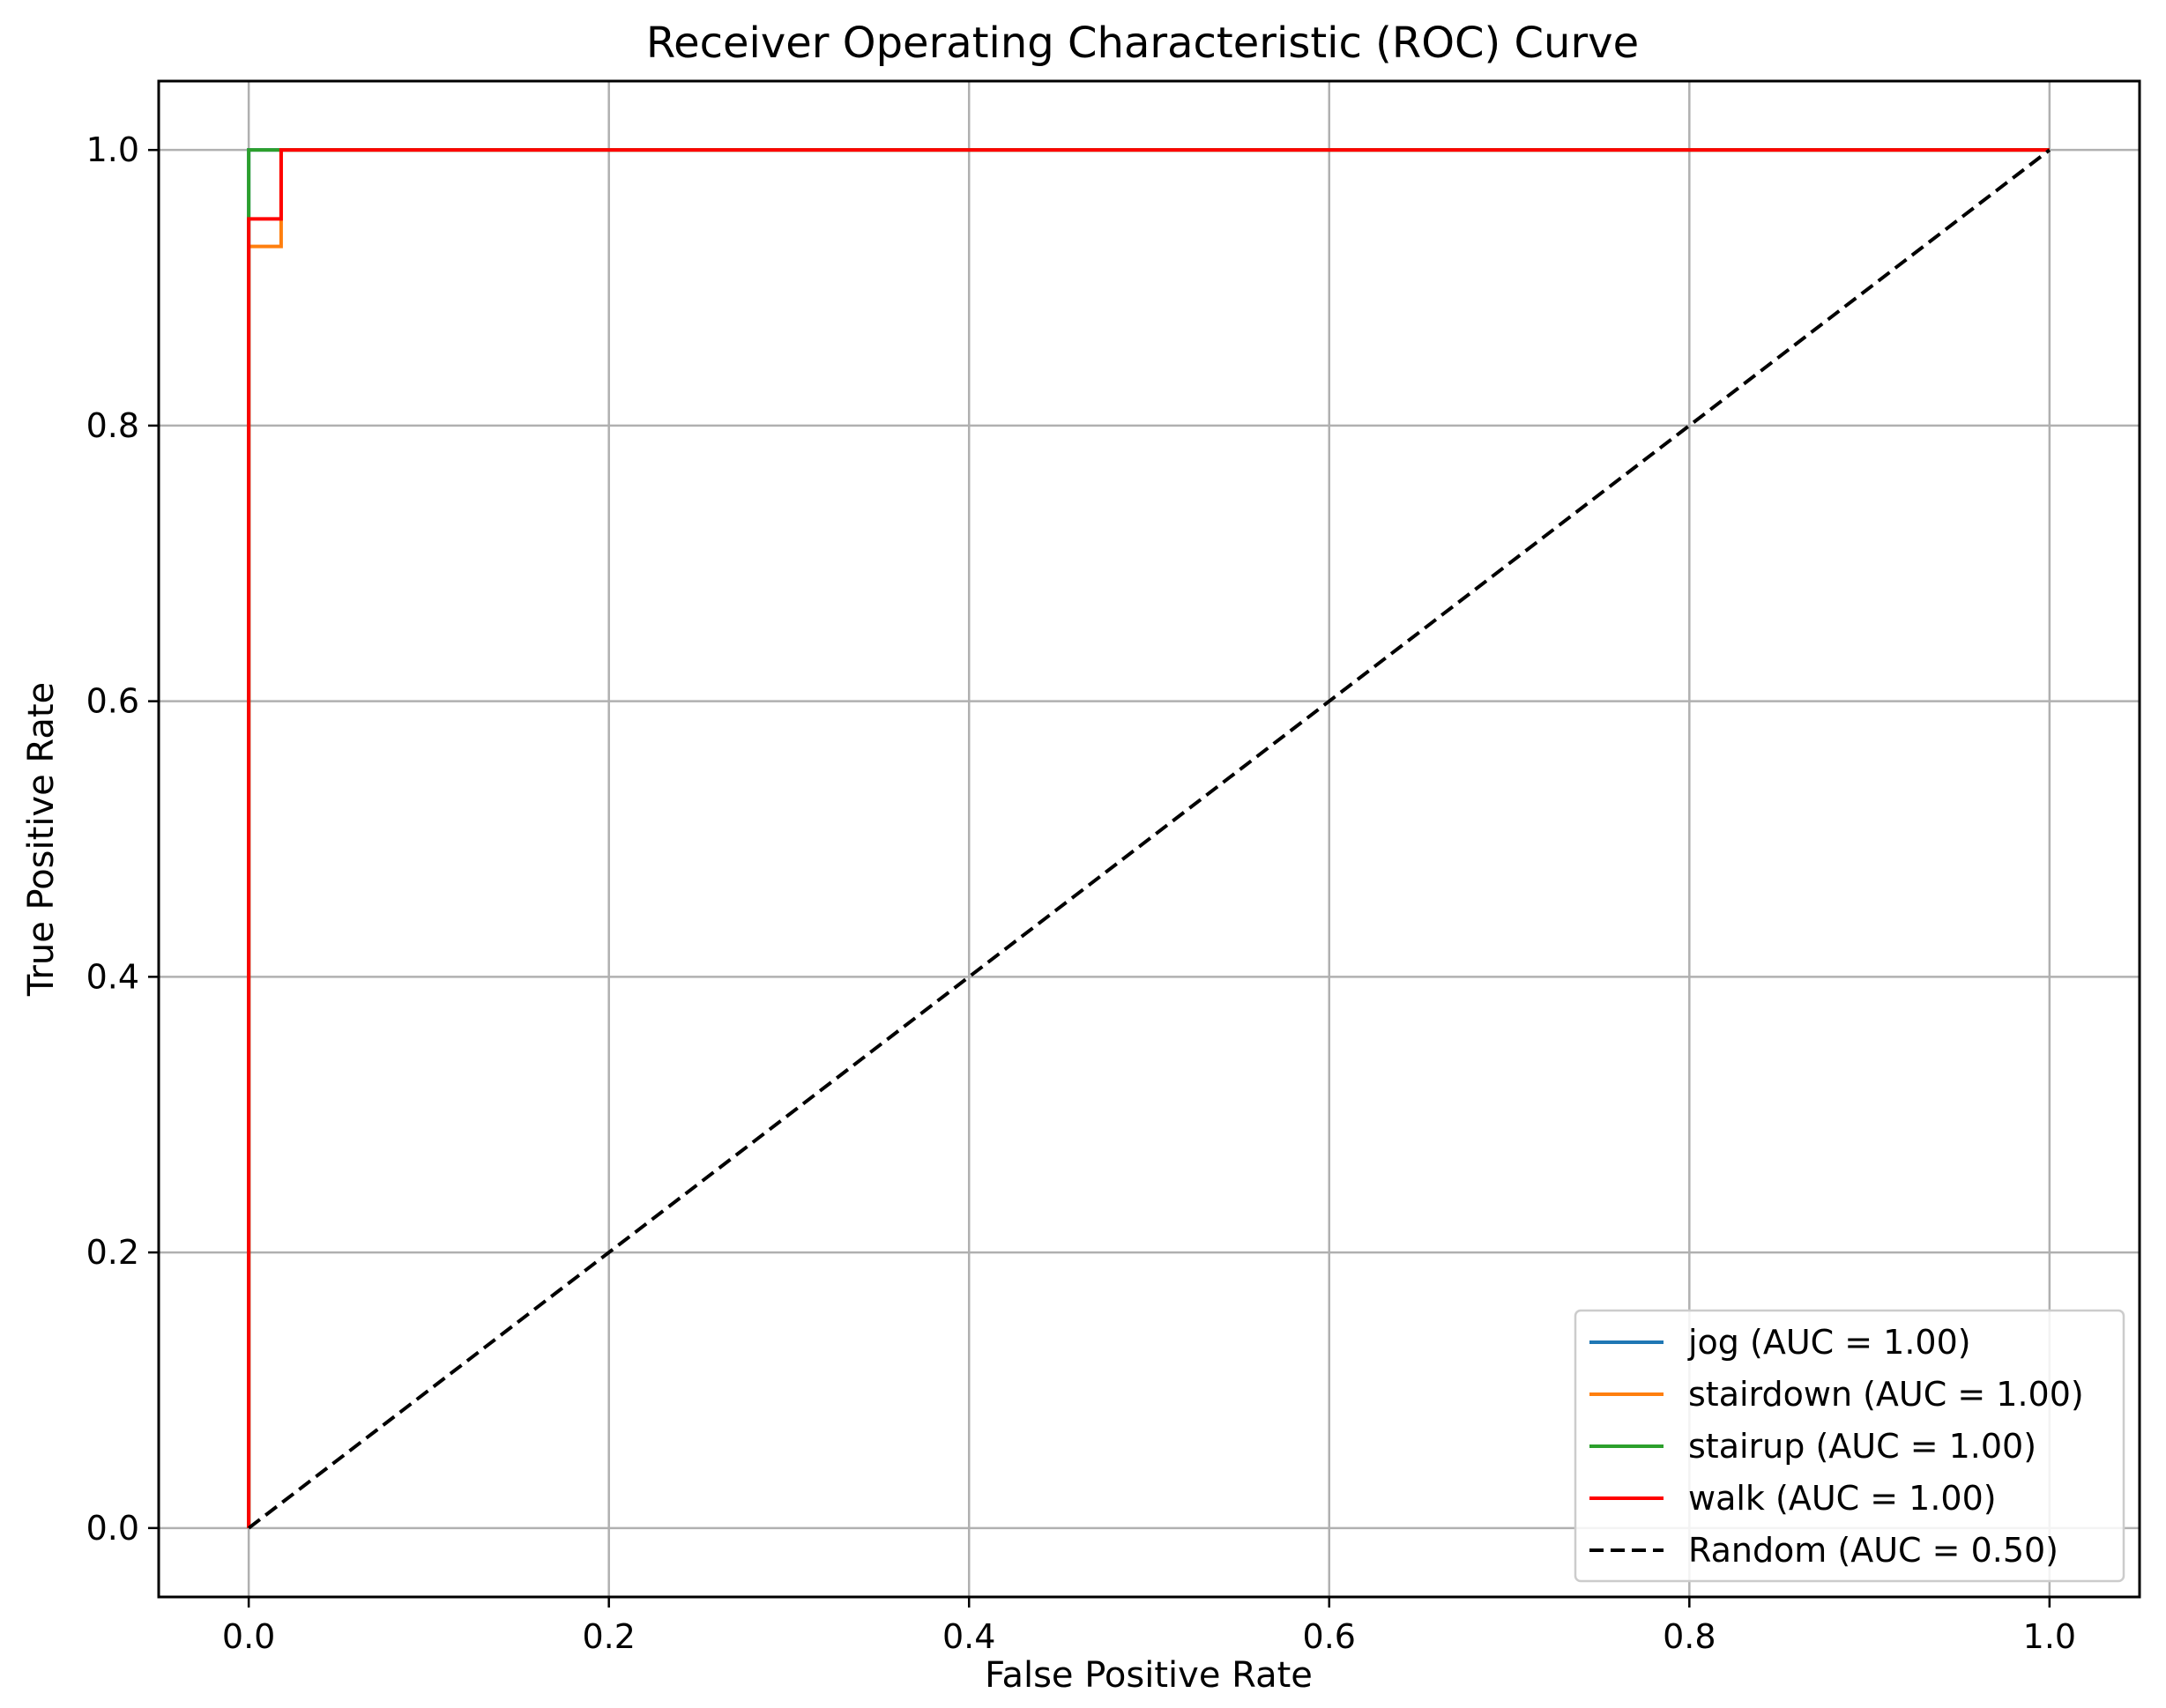 This screenshot has width=2166, height=1708. Describe the element at coordinates (1329, 1637) in the screenshot. I see `x-tick-label: 0.6` at that location.